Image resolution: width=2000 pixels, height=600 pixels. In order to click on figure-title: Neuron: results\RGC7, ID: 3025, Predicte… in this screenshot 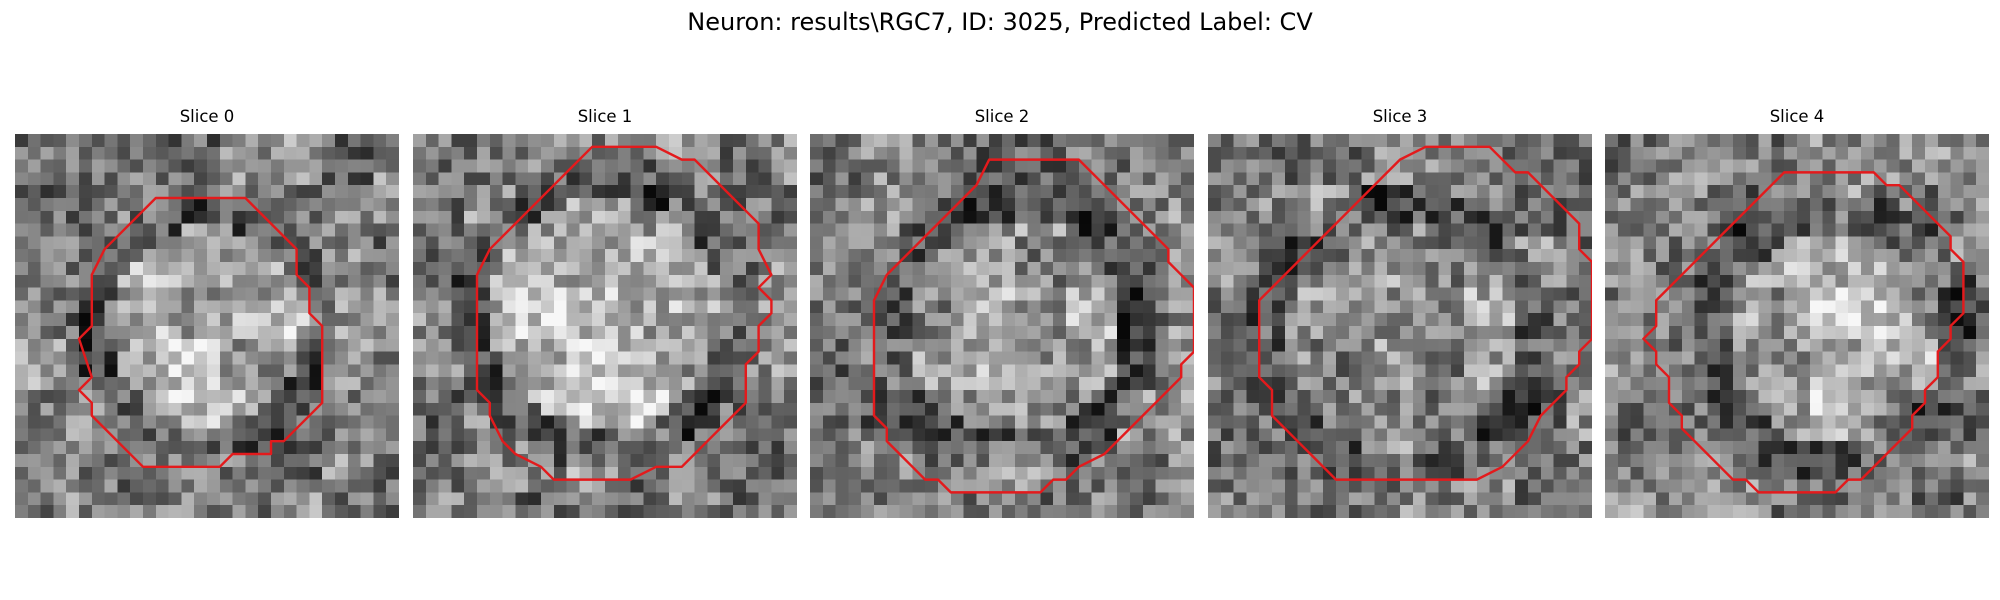, I will do `click(1000, 22)`.